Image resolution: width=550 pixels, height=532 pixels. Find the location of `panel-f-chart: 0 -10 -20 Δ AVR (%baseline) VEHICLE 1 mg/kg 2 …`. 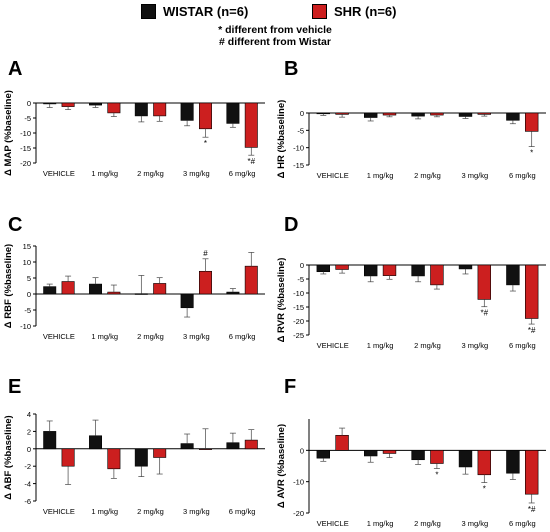

panel-f-chart: 0 -10 -20 Δ AVR (%baseline) VEHICLE 1 mg/kg 2 … is located at coordinates (411, 473).